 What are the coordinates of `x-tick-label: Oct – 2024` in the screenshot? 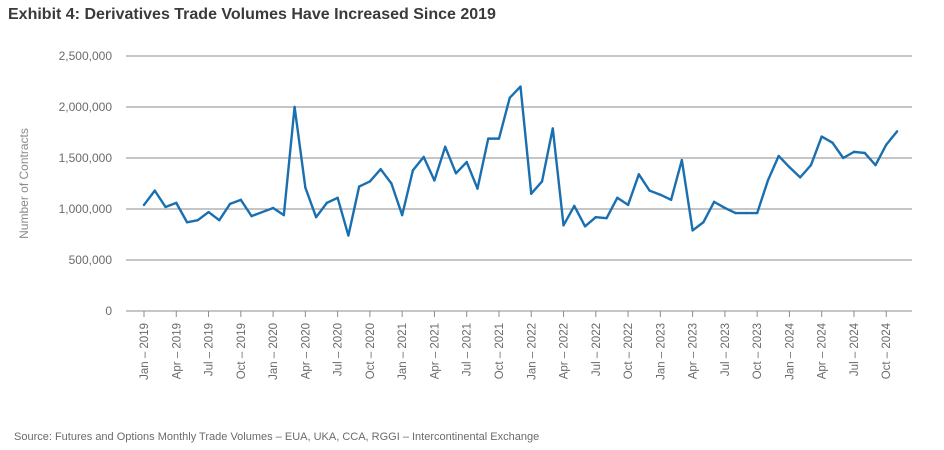 It's located at (887, 350).